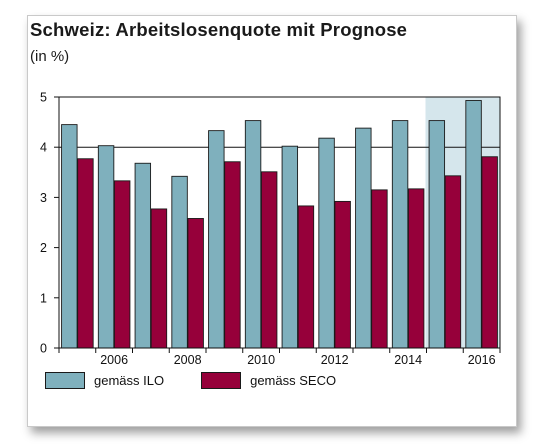  Describe the element at coordinates (43, 198) in the screenshot. I see `y-tick-label-3: 3` at that location.